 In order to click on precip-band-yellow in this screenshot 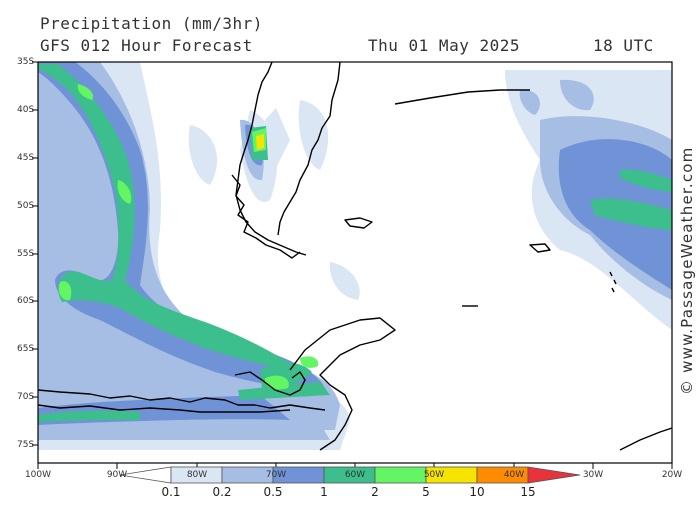, I will do `click(260, 142)`.